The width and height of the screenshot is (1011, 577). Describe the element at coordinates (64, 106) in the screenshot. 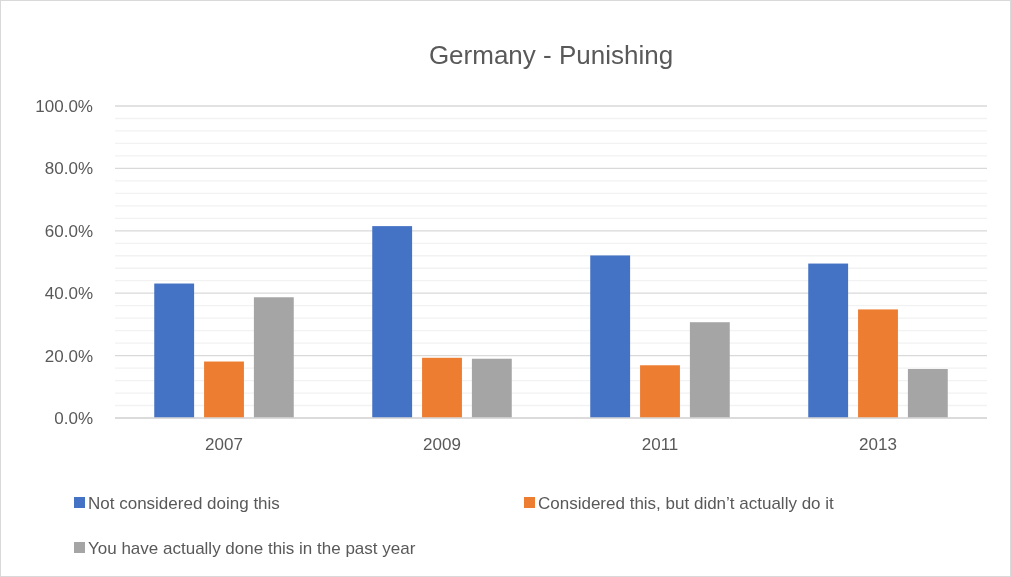

I see `y-tick-label: 100.0%` at that location.